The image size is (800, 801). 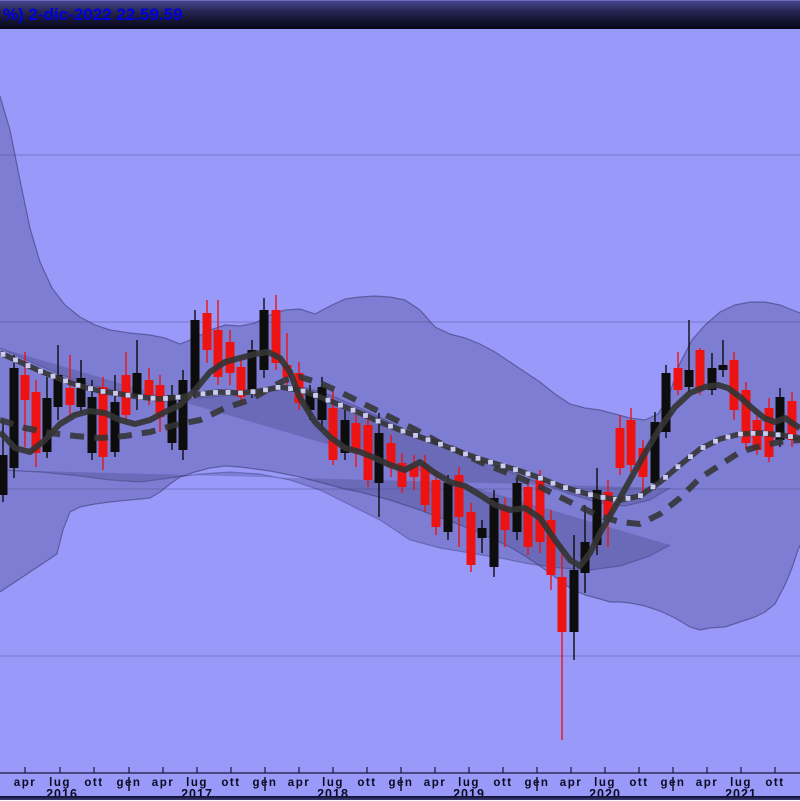 I want to click on x-axis-year-label: 2018, so click(x=333, y=791).